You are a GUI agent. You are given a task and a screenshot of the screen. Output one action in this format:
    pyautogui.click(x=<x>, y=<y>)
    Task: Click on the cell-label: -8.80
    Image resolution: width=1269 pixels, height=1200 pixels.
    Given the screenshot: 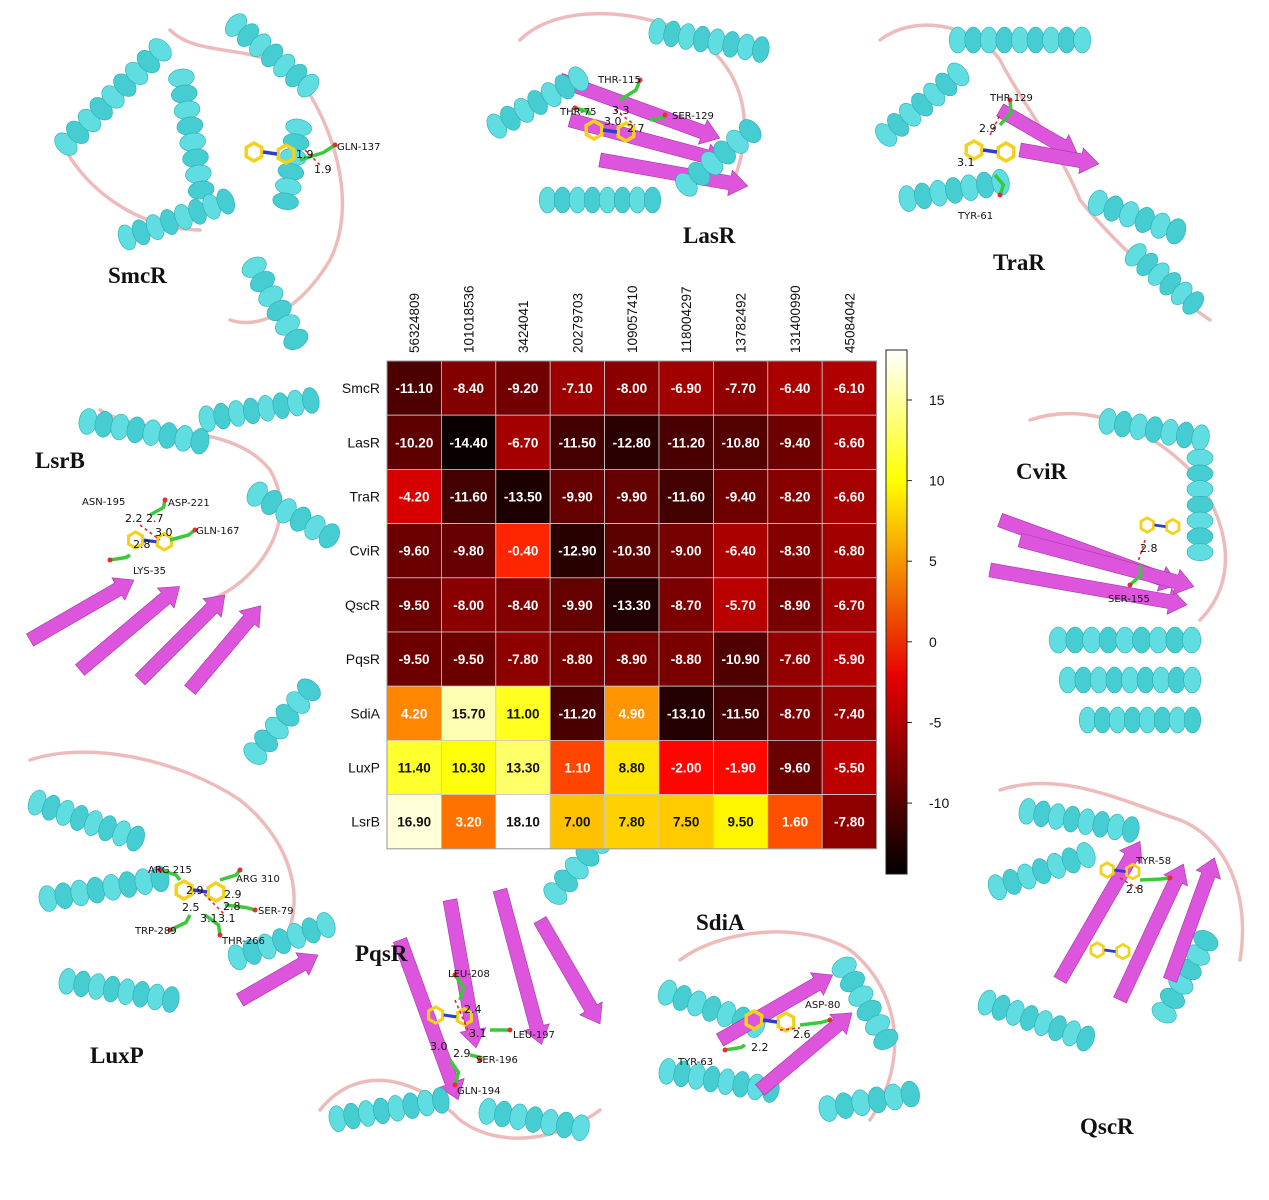 What is the action you would take?
    pyautogui.click(x=686, y=659)
    